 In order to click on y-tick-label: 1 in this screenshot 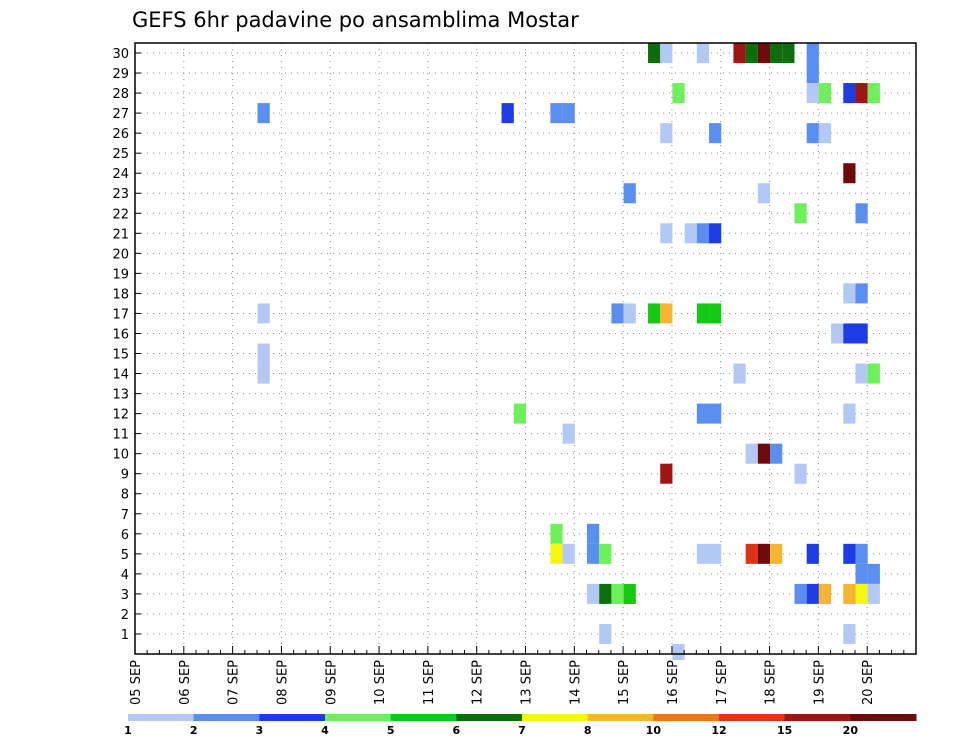, I will do `click(125, 635)`.